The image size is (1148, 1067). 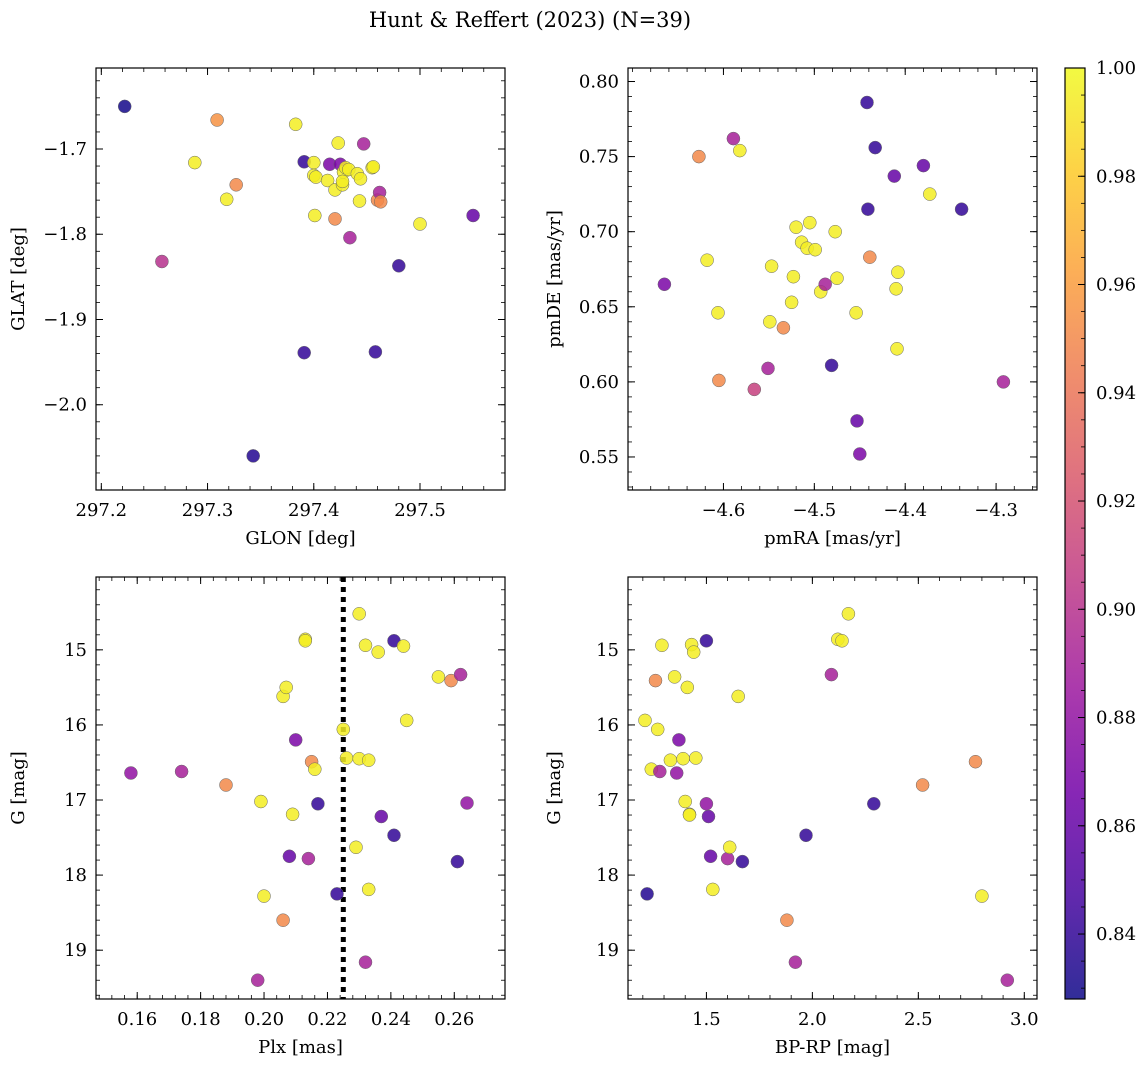 What do you see at coordinates (1116, 826) in the screenshot?
I see `colorbar-tick-label: 0.86` at bounding box center [1116, 826].